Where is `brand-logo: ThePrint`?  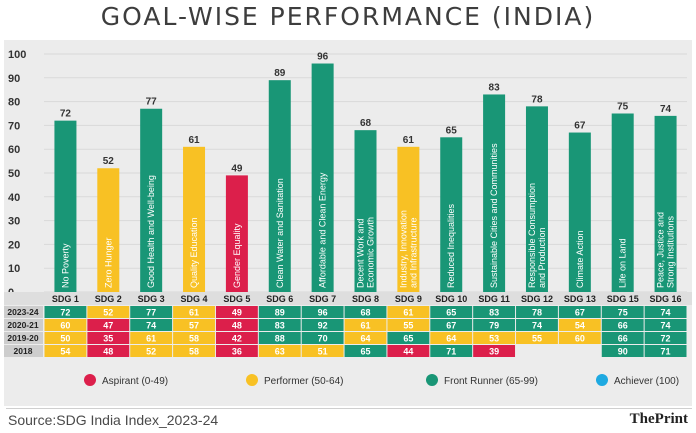 brand-logo: ThePrint is located at coordinates (658, 419).